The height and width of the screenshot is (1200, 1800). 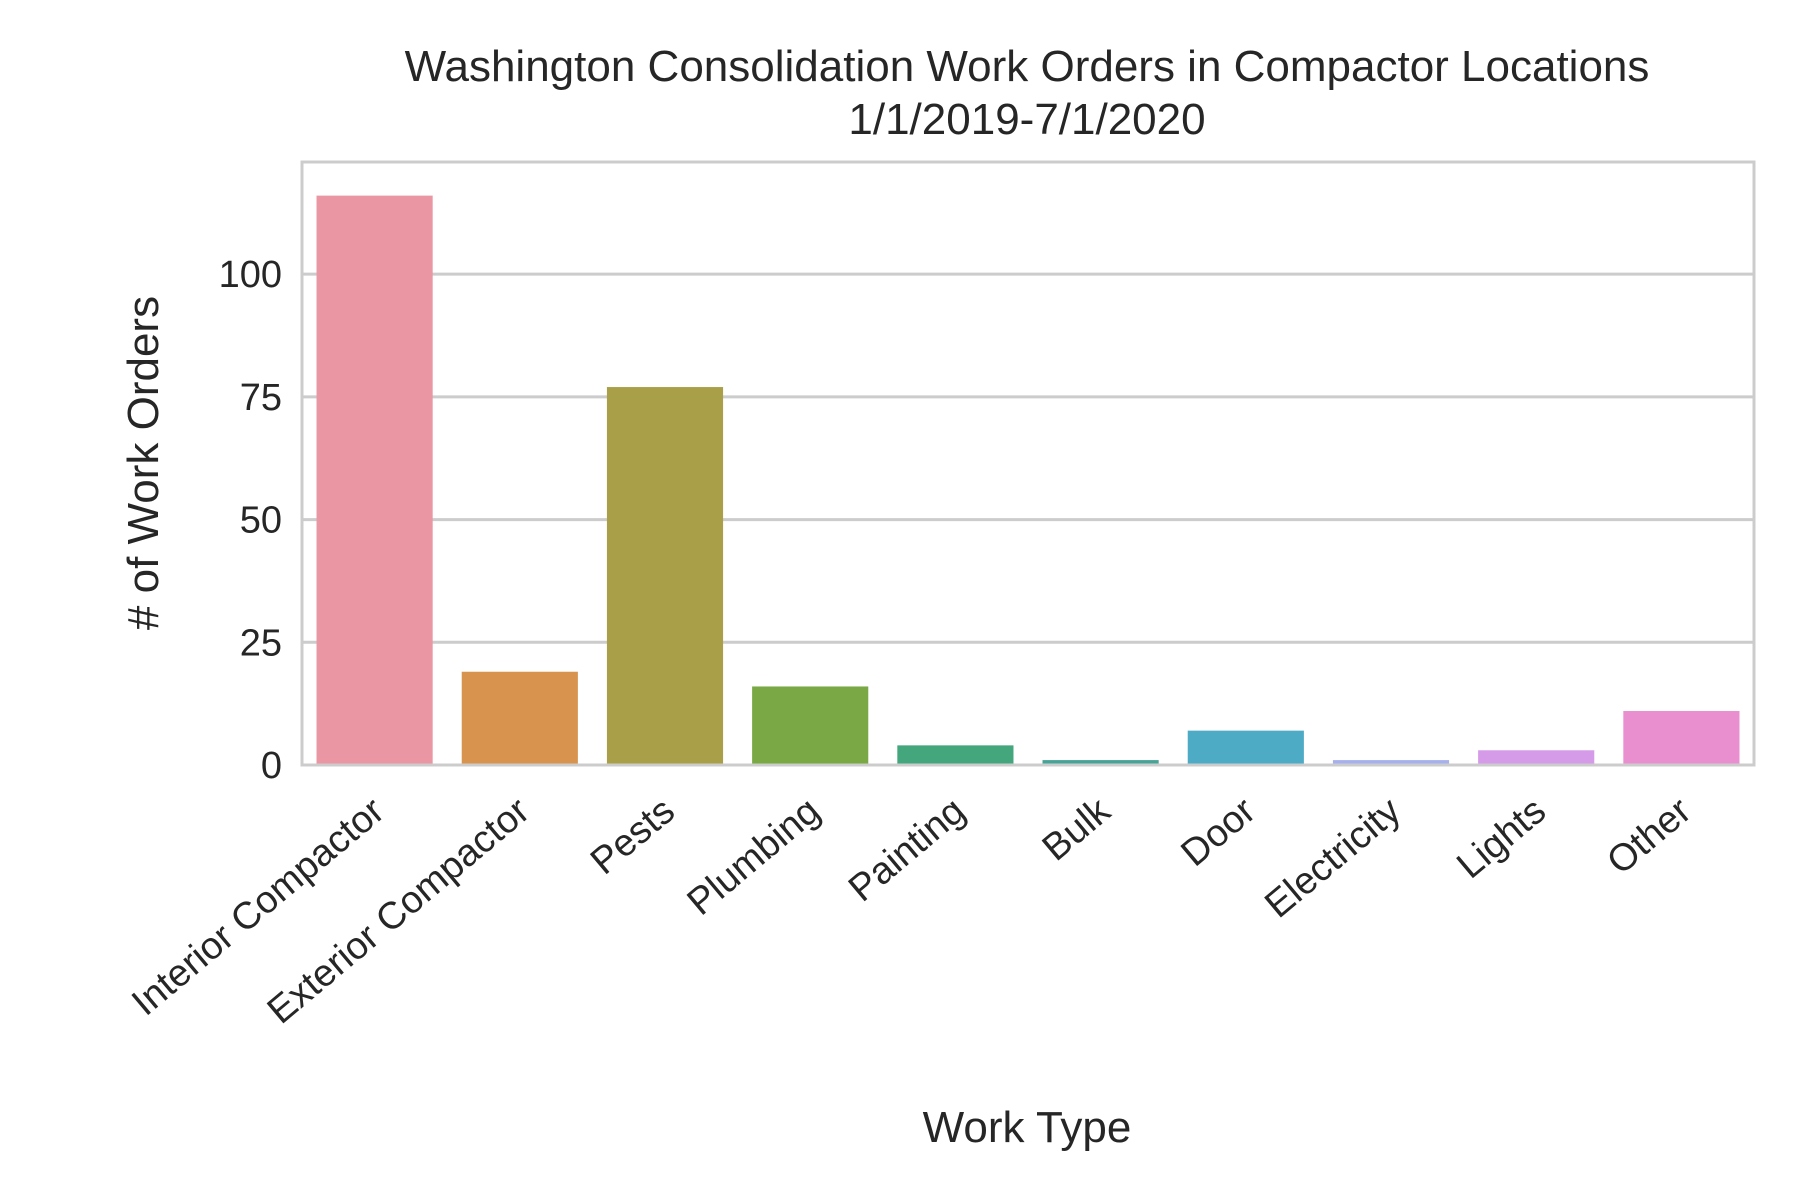 I want to click on bar-lights, so click(x=1536, y=757).